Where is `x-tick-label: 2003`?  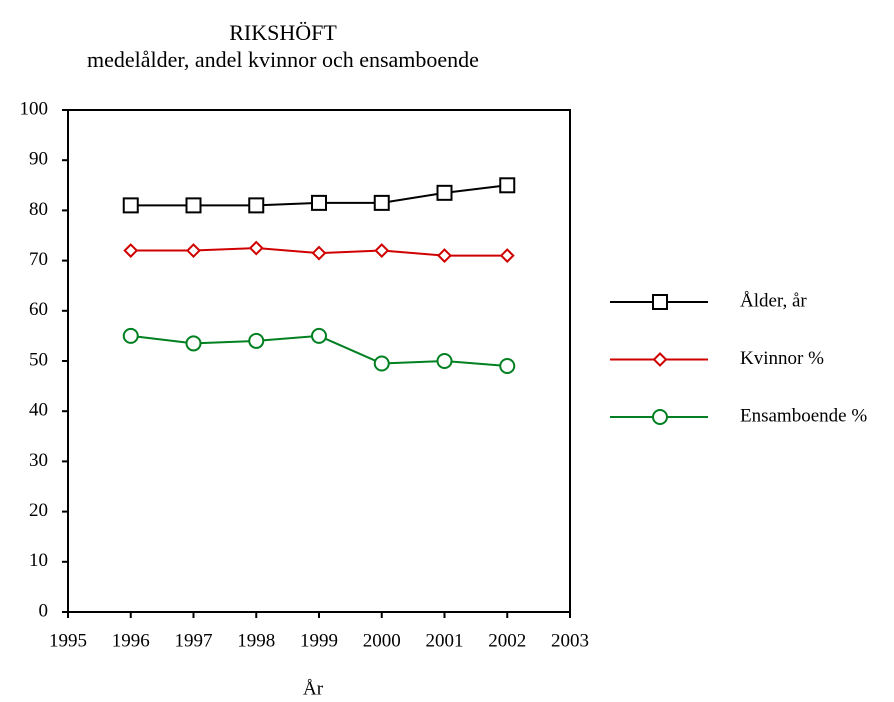
x-tick-label: 2003 is located at coordinates (570, 640).